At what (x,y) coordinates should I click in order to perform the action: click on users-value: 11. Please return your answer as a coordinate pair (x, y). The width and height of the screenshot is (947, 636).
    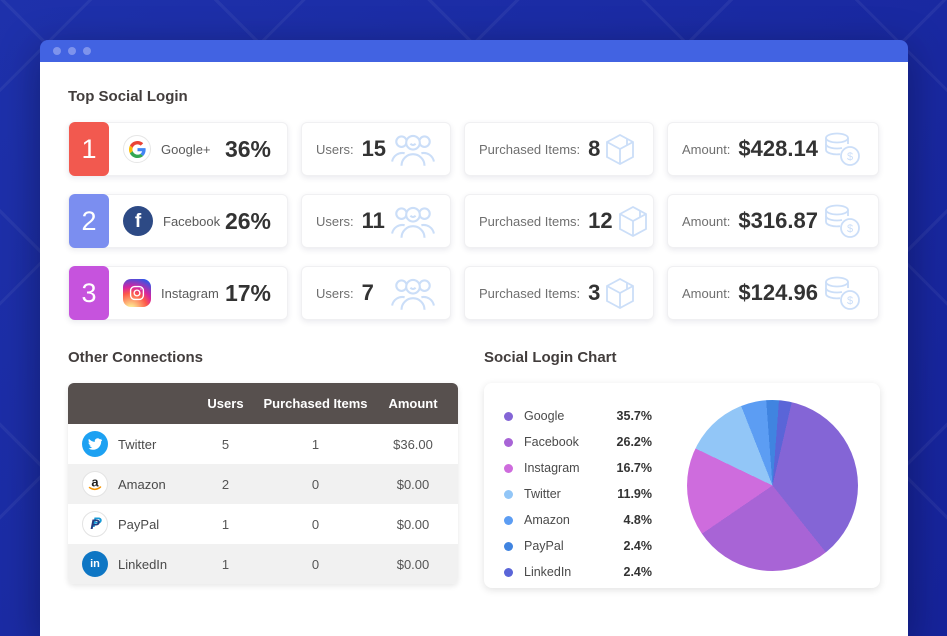
    Looking at the image, I should click on (373, 220).